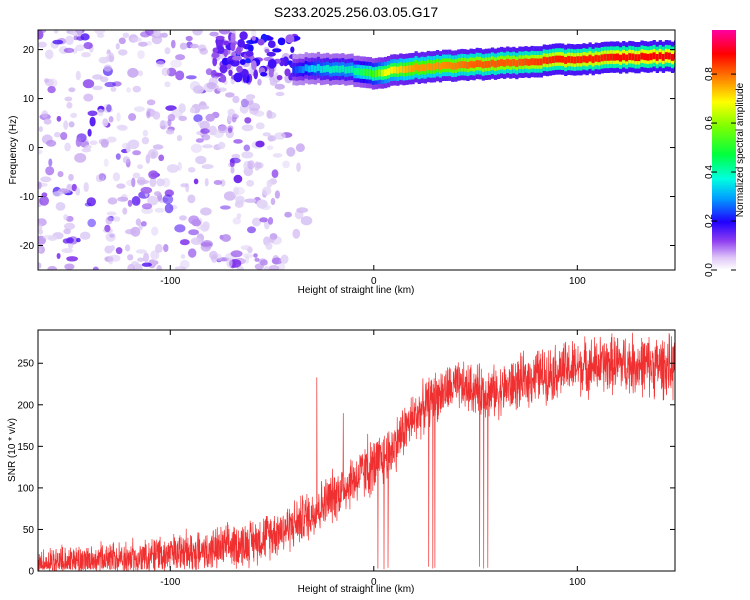 This screenshot has height=600, width=750. What do you see at coordinates (27, 246) in the screenshot?
I see `heatmap-ytick-label: -20` at bounding box center [27, 246].